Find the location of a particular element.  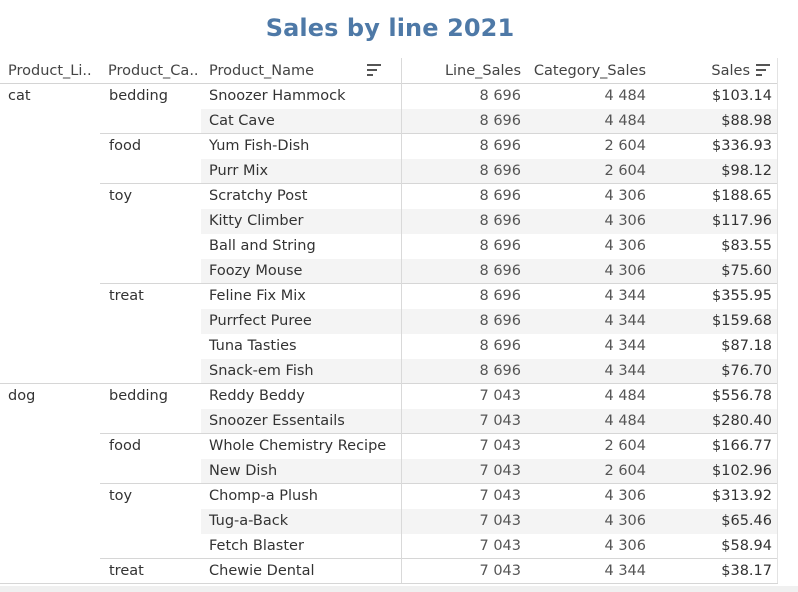

header-sales: Sales is located at coordinates (730, 71).